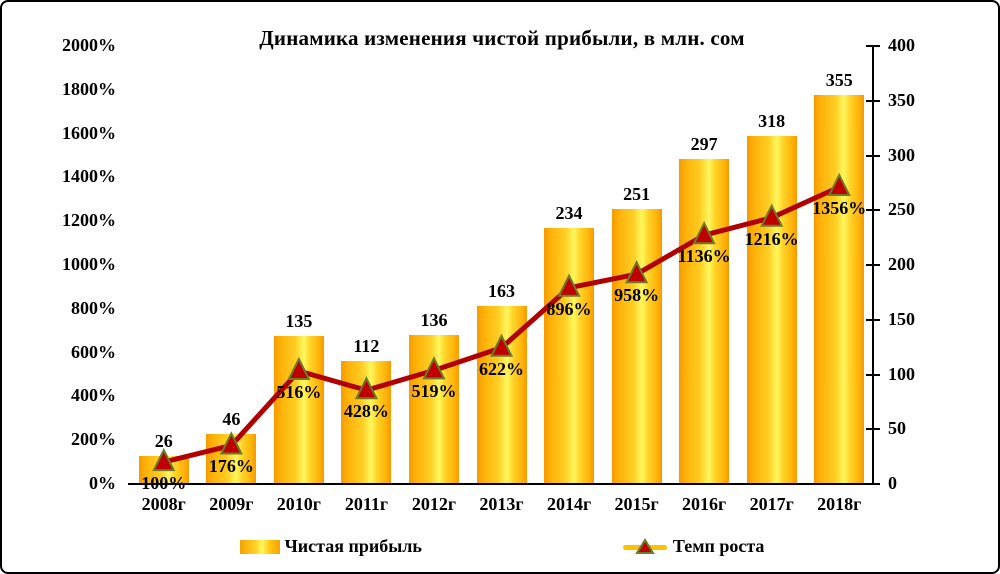 The image size is (1000, 574). What do you see at coordinates (771, 309) in the screenshot?
I see `bar-2017г` at bounding box center [771, 309].